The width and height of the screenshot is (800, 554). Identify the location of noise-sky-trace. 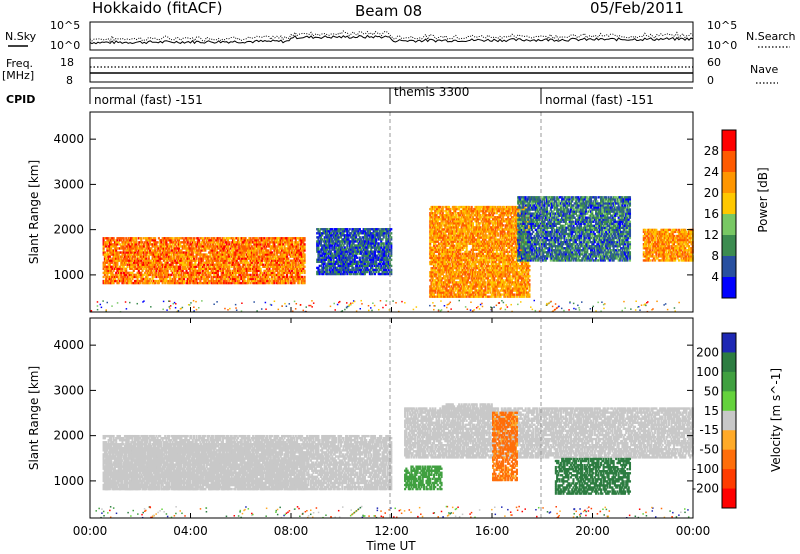
(391, 39).